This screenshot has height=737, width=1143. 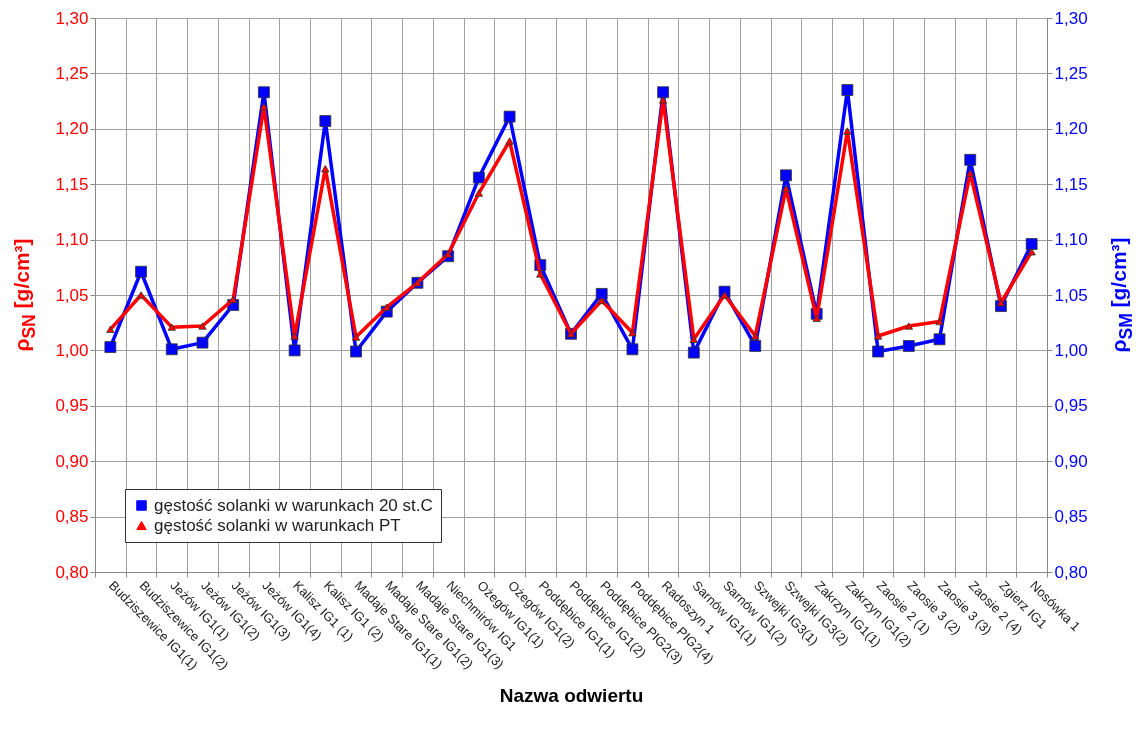 I want to click on y-tick-label: 1,15, so click(x=72, y=184).